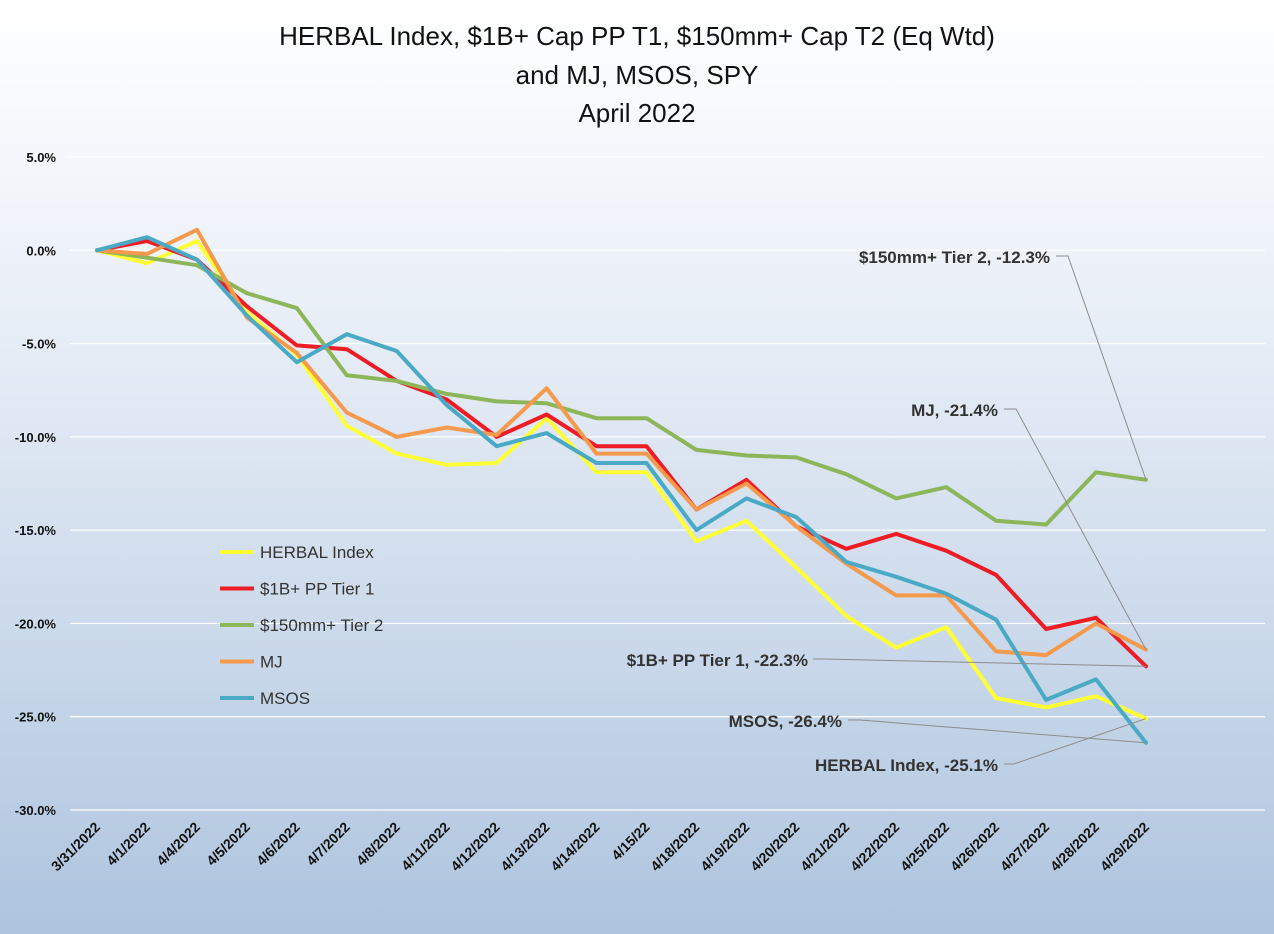  Describe the element at coordinates (675, 847) in the screenshot. I see `x-tick-label: 4/18/2022` at that location.